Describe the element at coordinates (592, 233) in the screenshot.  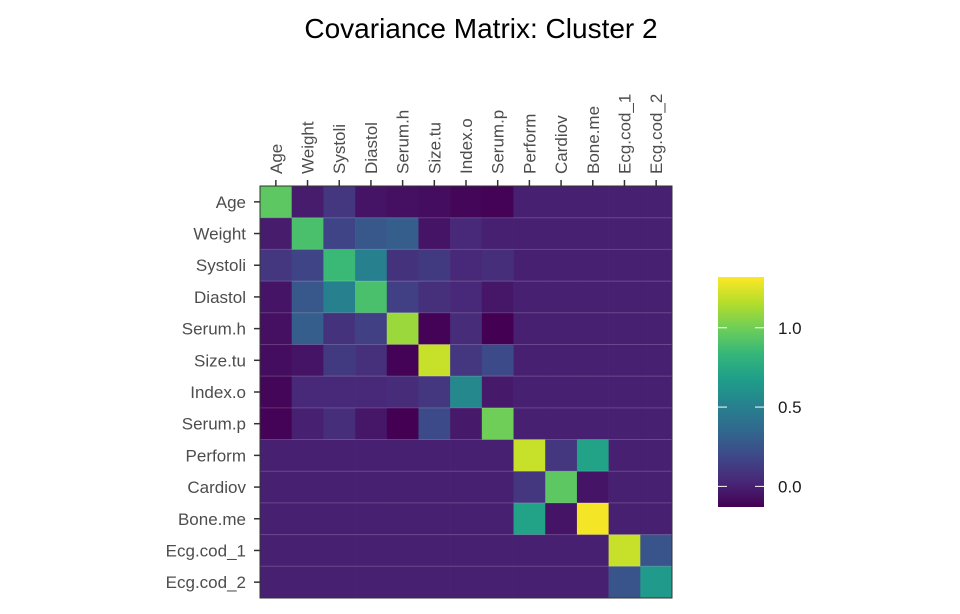
I see `heatmap-cell-Weight-Bone.me` at that location.